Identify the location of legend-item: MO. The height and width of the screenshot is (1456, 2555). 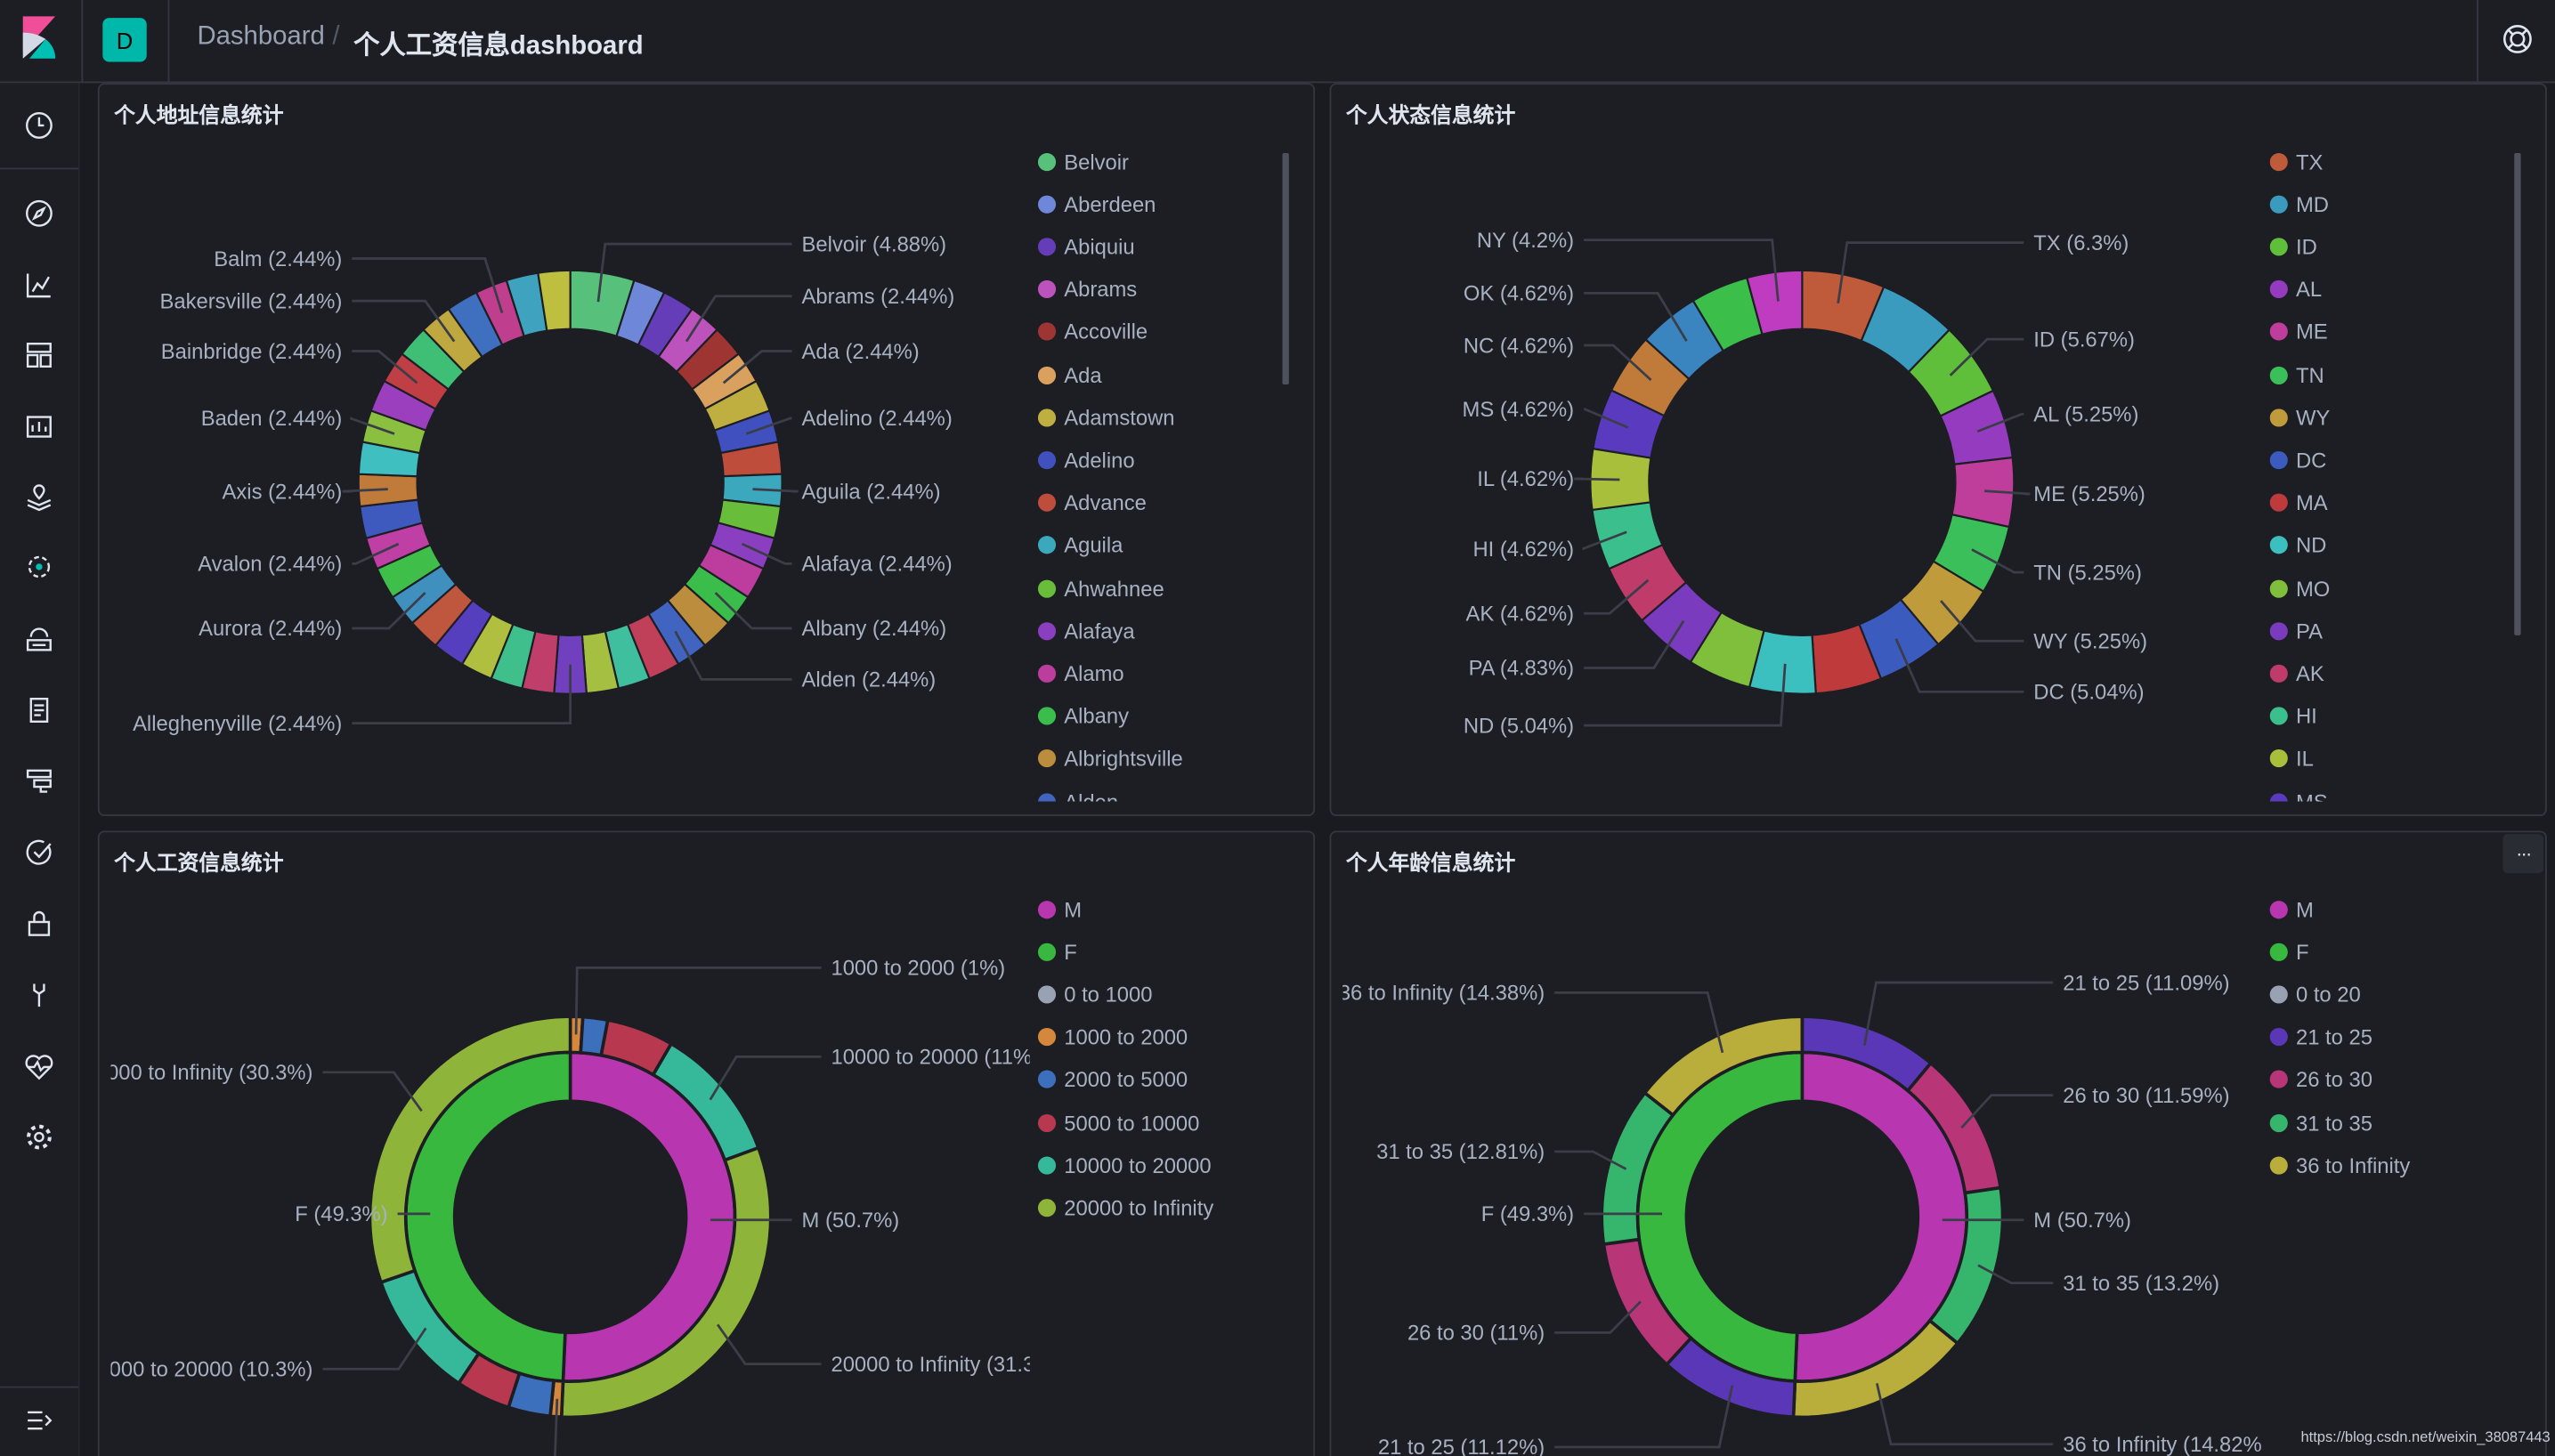
(2299, 587).